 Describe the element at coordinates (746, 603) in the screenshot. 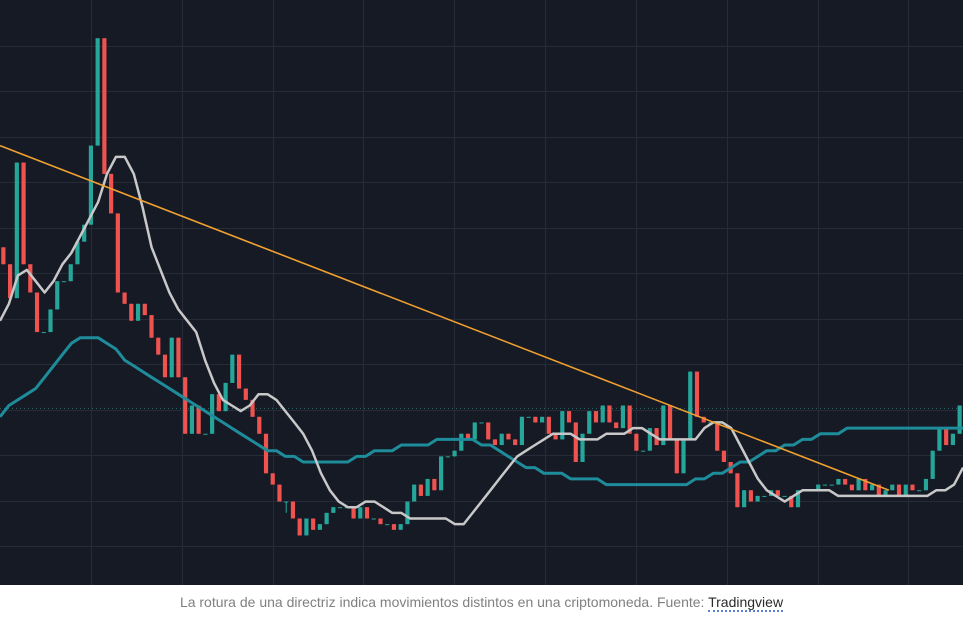

I see `source-link: Tradingview` at that location.